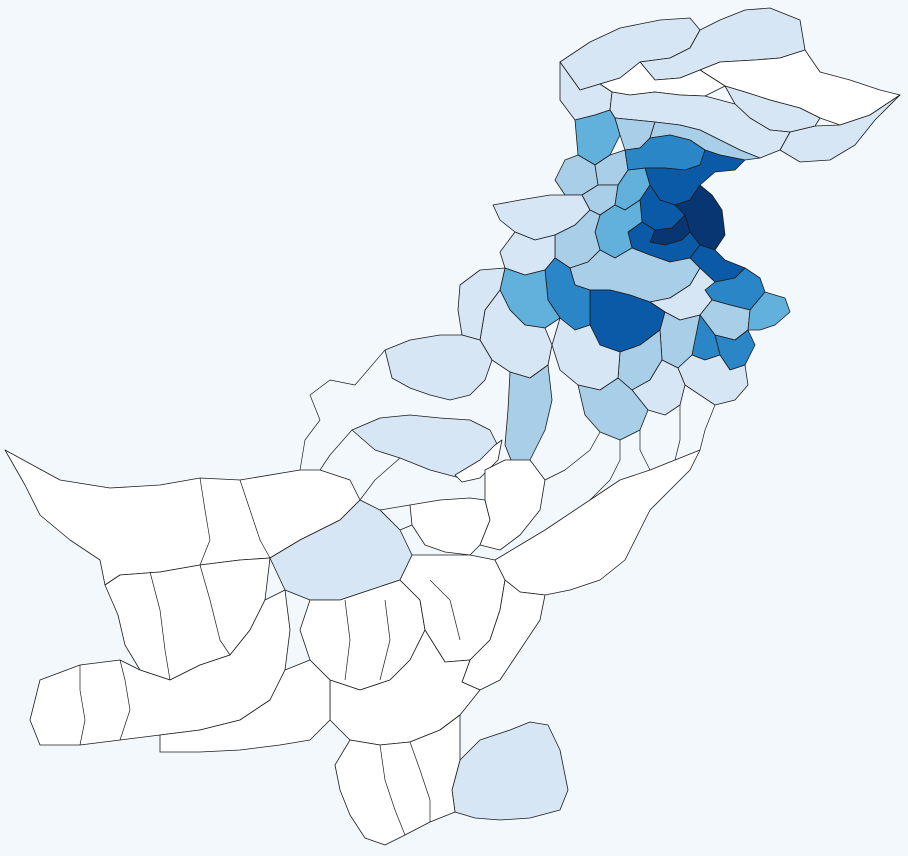  Describe the element at coordinates (512, 505) in the screenshot. I see `district-d50` at that location.